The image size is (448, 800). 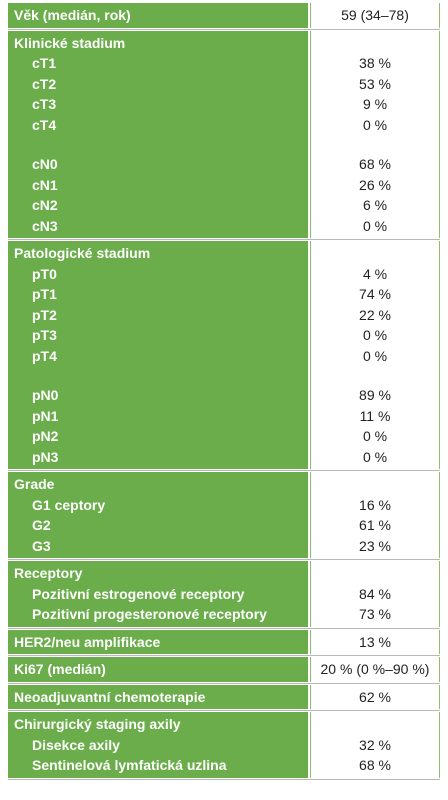 What do you see at coordinates (82, 253) in the screenshot?
I see `group-title: Patologické stadium` at bounding box center [82, 253].